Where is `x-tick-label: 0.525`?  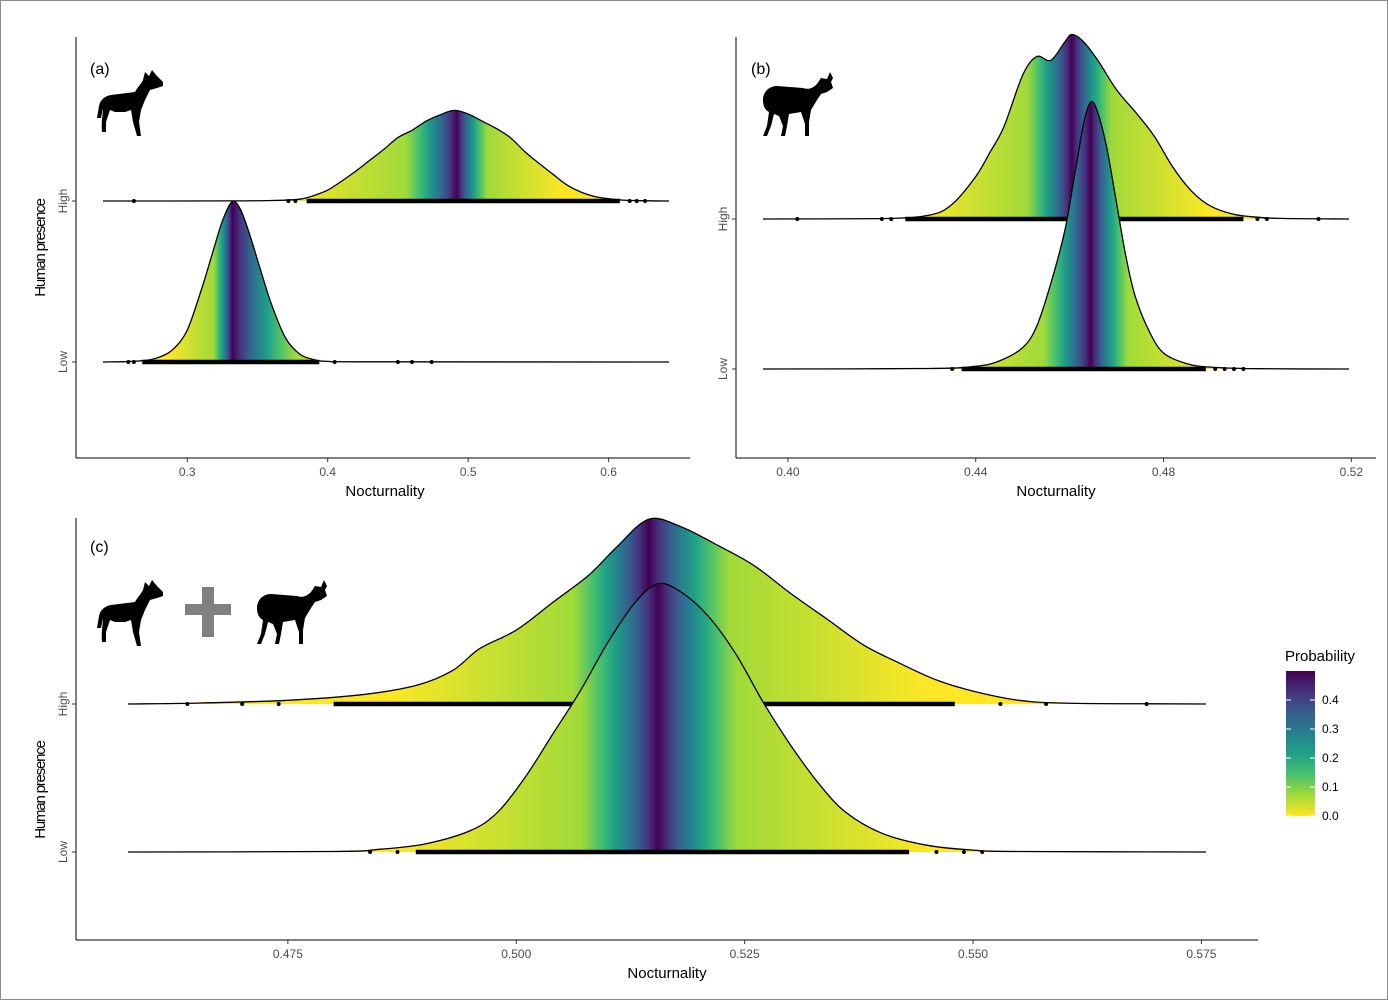 x-tick-label: 0.525 is located at coordinates (745, 954).